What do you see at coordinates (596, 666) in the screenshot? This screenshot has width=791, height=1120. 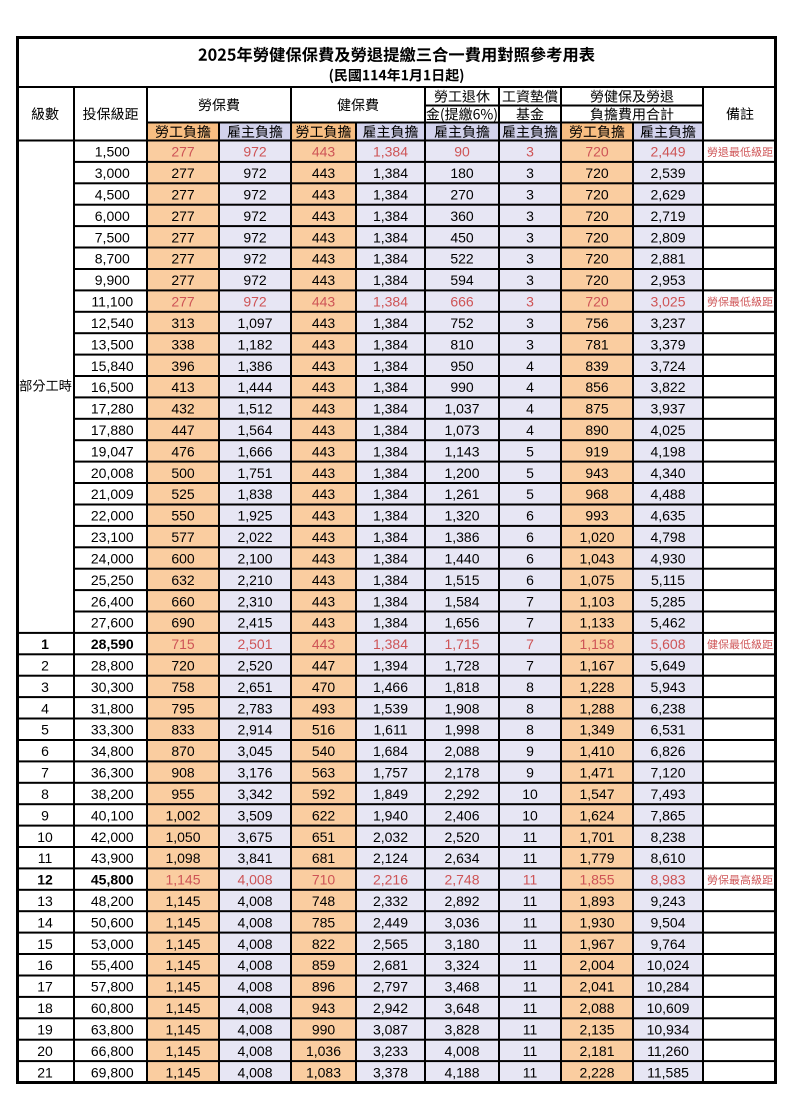 I see `svg-text: 1,167` at bounding box center [596, 666].